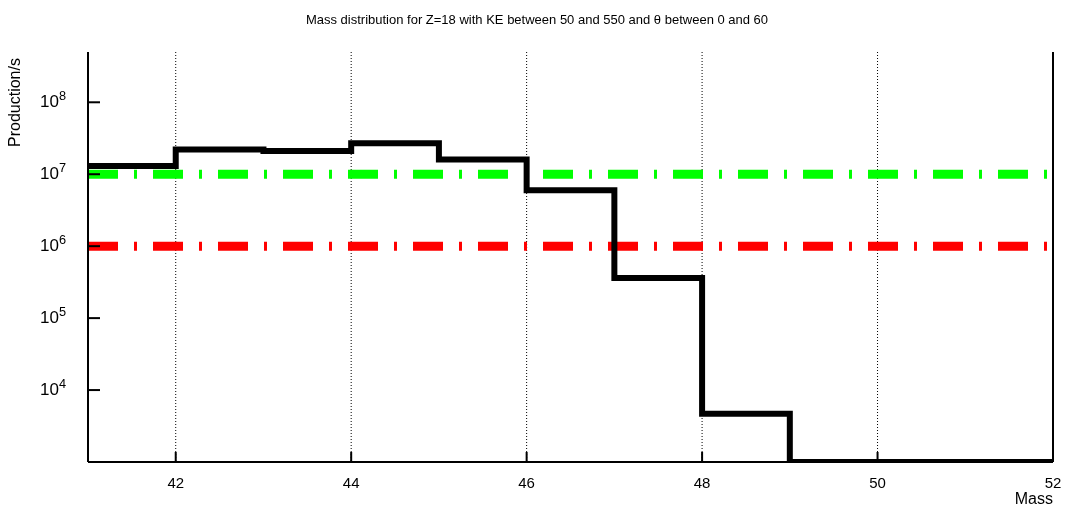 The width and height of the screenshot is (1074, 505). Describe the element at coordinates (537, 19) in the screenshot. I see `chart-title: Mass distribution for Z=18 with KE between 50 and 550 and θ between 0 and 60` at that location.